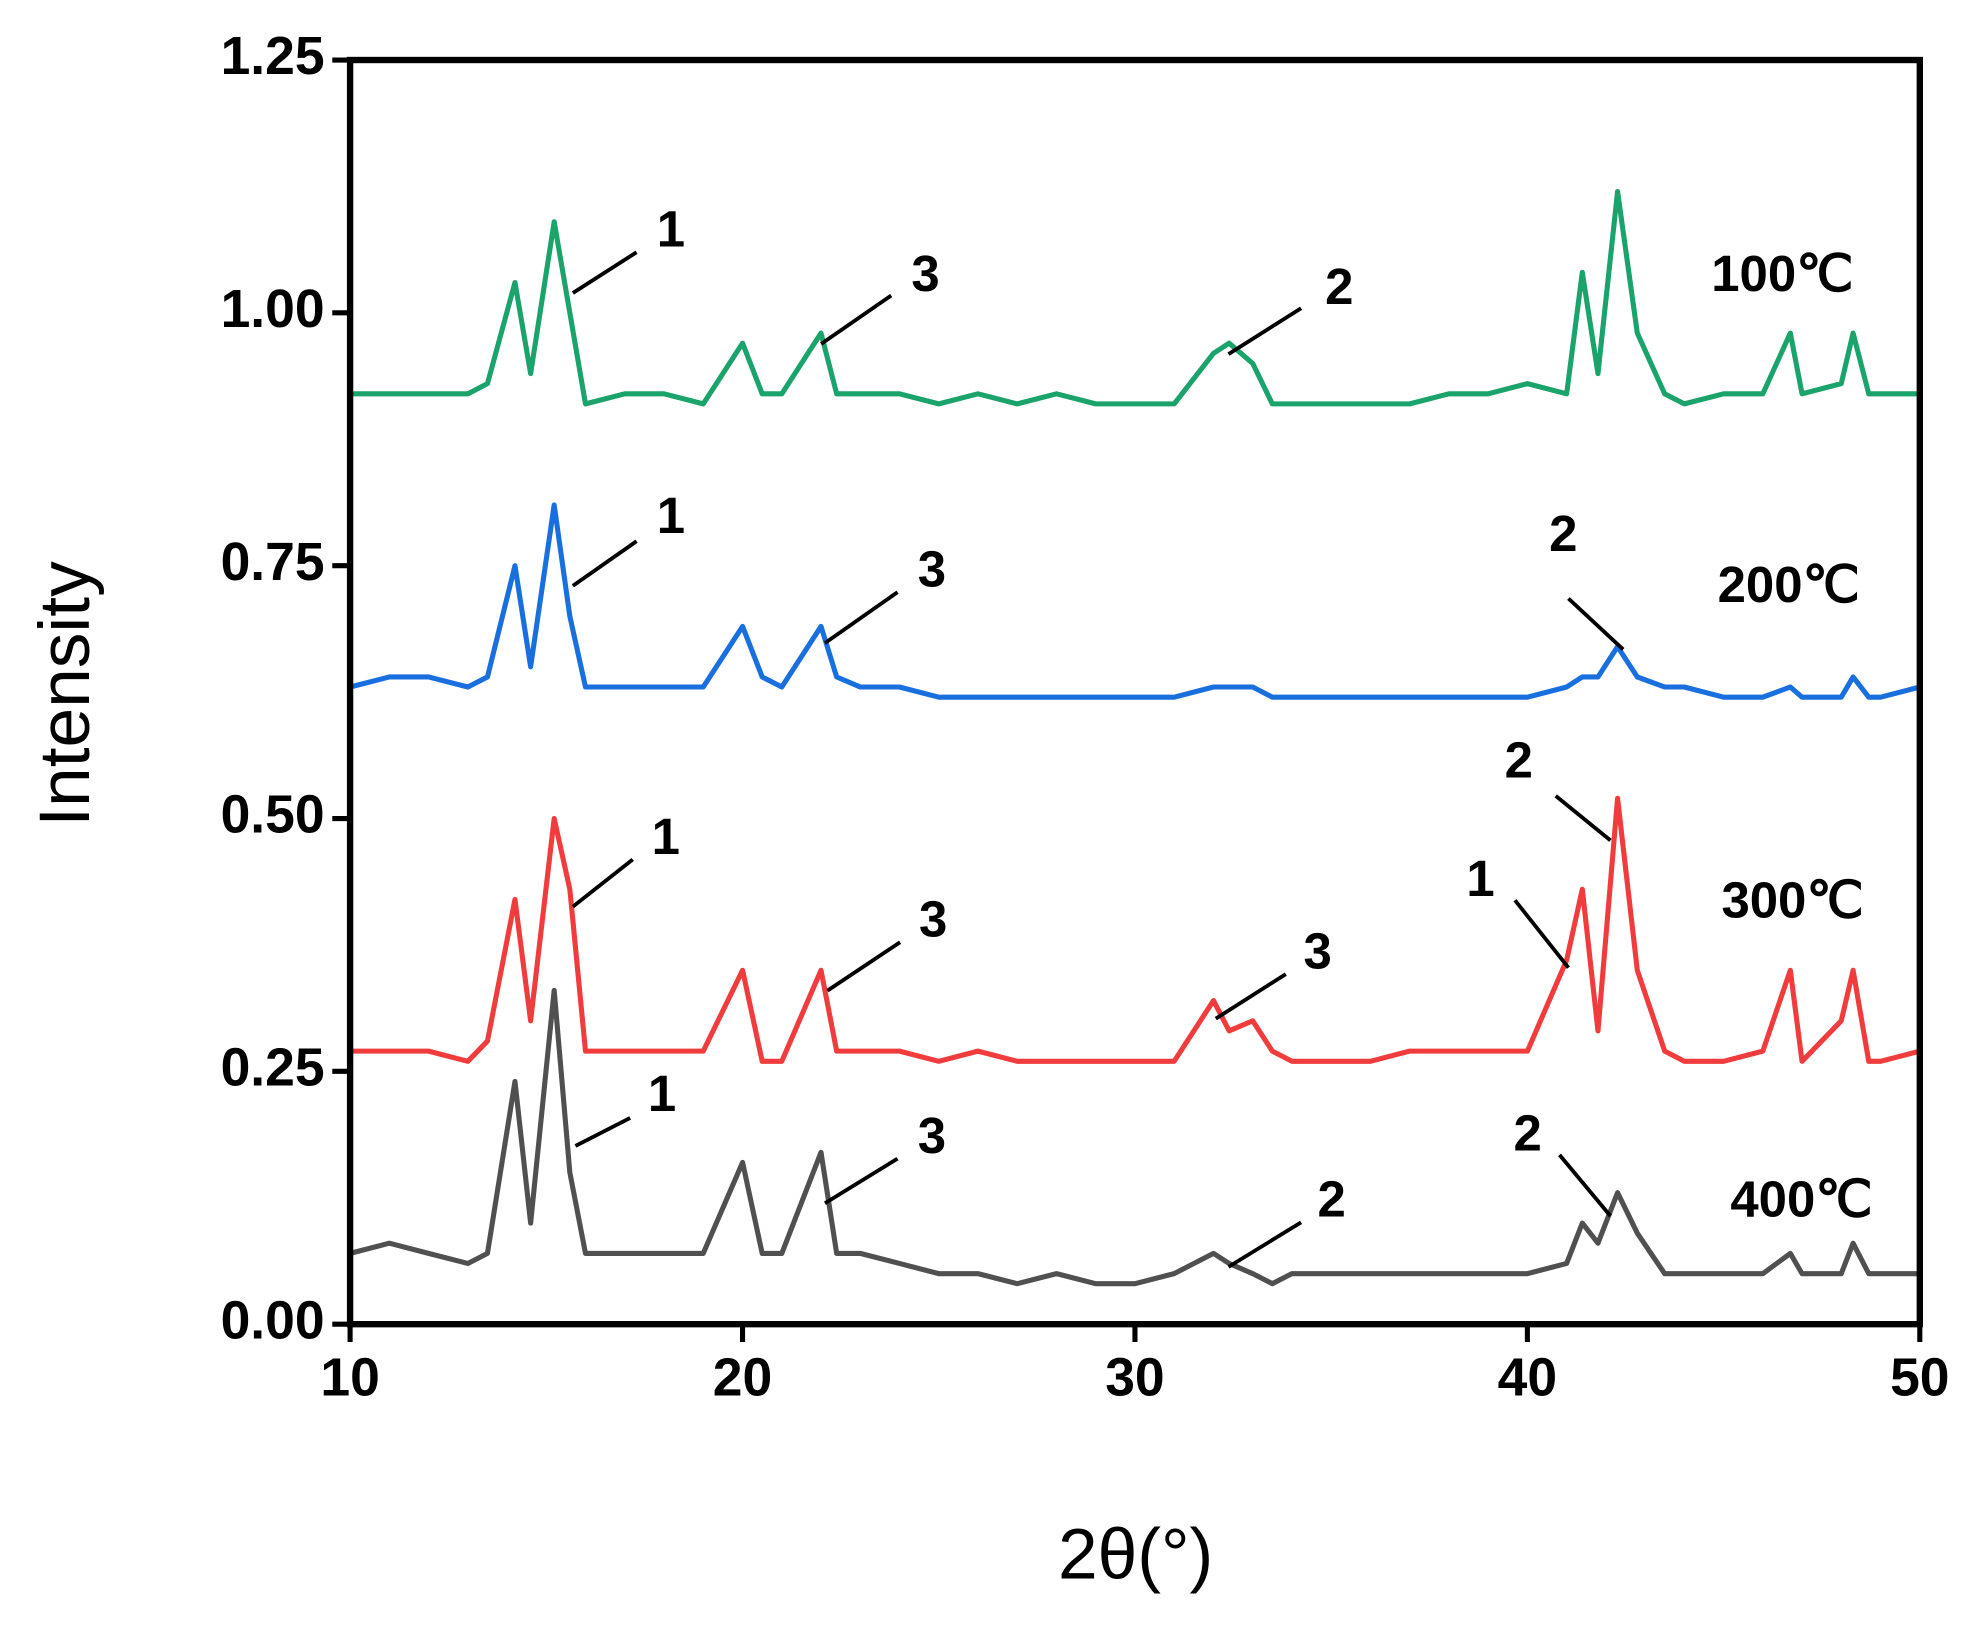 The height and width of the screenshot is (1635, 1986). Describe the element at coordinates (273, 562) in the screenshot. I see `y-tick-label: 0.75` at that location.